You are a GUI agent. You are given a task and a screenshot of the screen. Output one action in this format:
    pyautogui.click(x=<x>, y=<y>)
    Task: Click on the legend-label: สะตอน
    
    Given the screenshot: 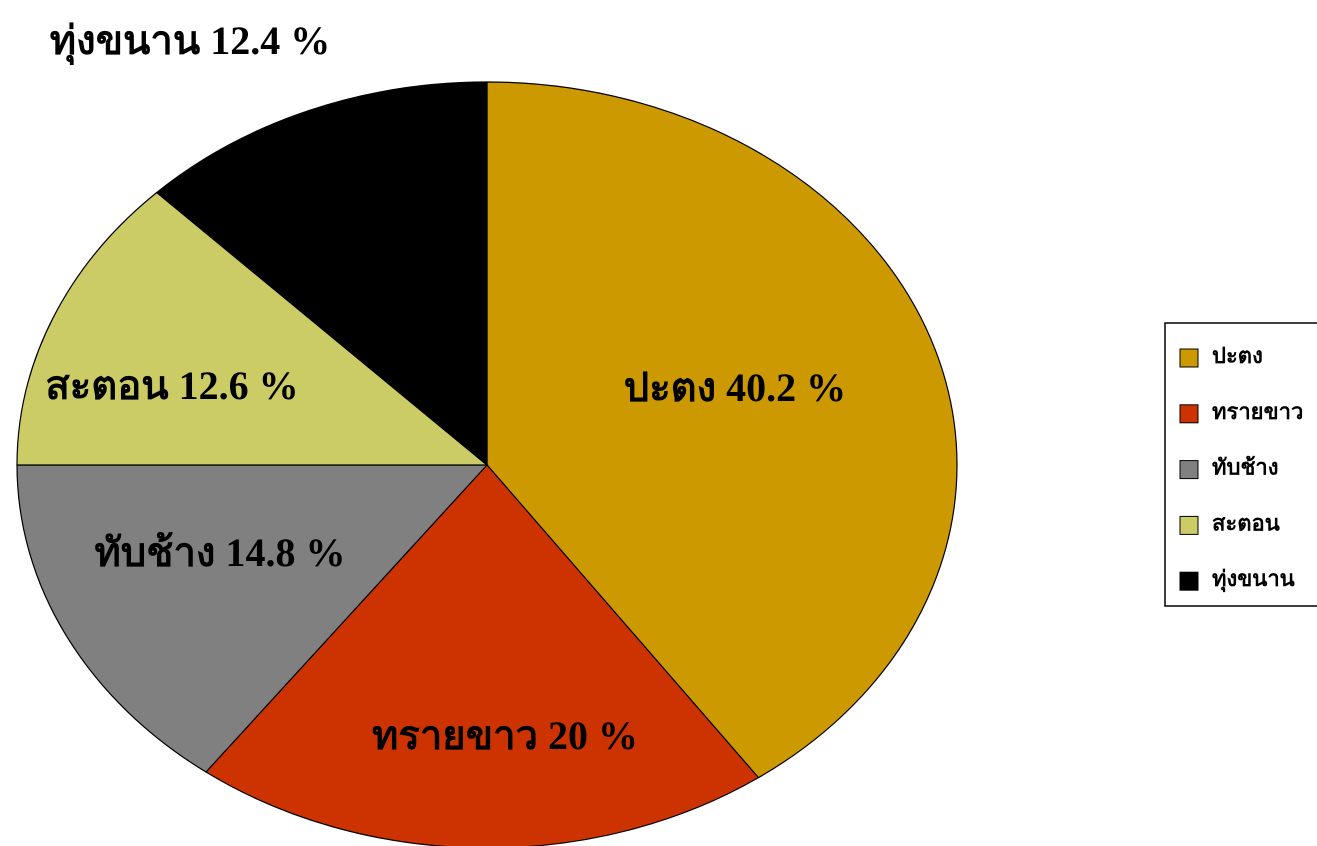 What is the action you would take?
    pyautogui.click(x=1246, y=522)
    